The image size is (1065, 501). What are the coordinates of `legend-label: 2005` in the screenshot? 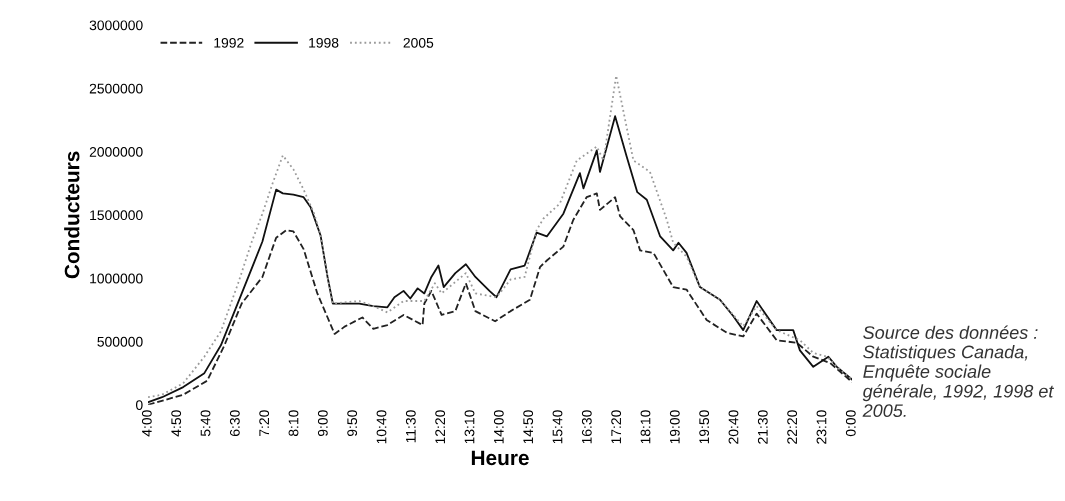 It's located at (418, 42).